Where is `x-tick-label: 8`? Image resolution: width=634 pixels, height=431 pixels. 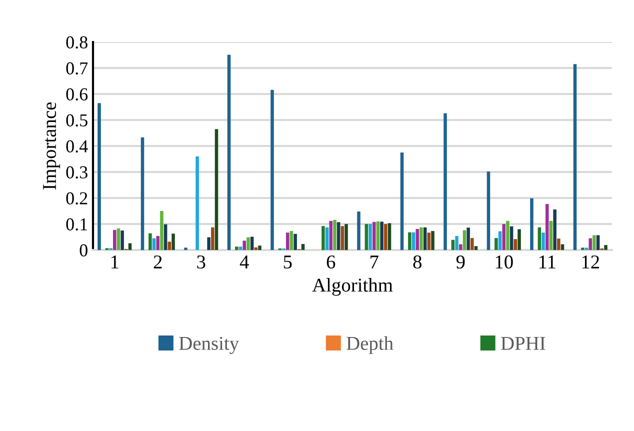 x-tick-label: 8 is located at coordinates (417, 262).